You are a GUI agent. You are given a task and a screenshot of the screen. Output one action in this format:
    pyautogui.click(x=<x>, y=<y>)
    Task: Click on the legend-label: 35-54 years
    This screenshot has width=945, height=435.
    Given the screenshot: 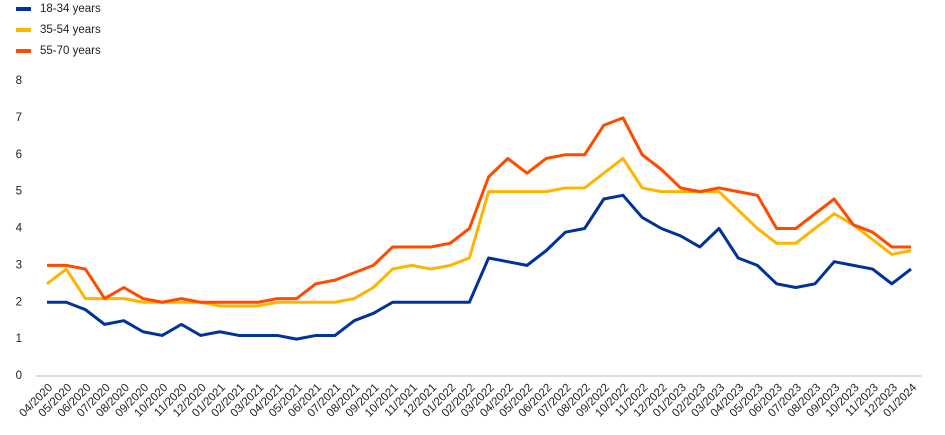 What is the action you would take?
    pyautogui.click(x=70, y=30)
    